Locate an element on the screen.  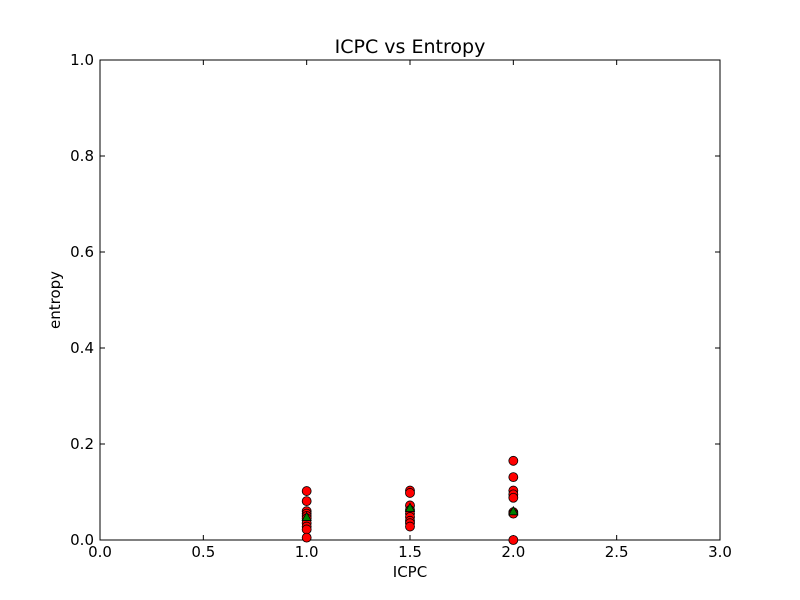
x-tick-label: 0.0 is located at coordinates (100, 552).